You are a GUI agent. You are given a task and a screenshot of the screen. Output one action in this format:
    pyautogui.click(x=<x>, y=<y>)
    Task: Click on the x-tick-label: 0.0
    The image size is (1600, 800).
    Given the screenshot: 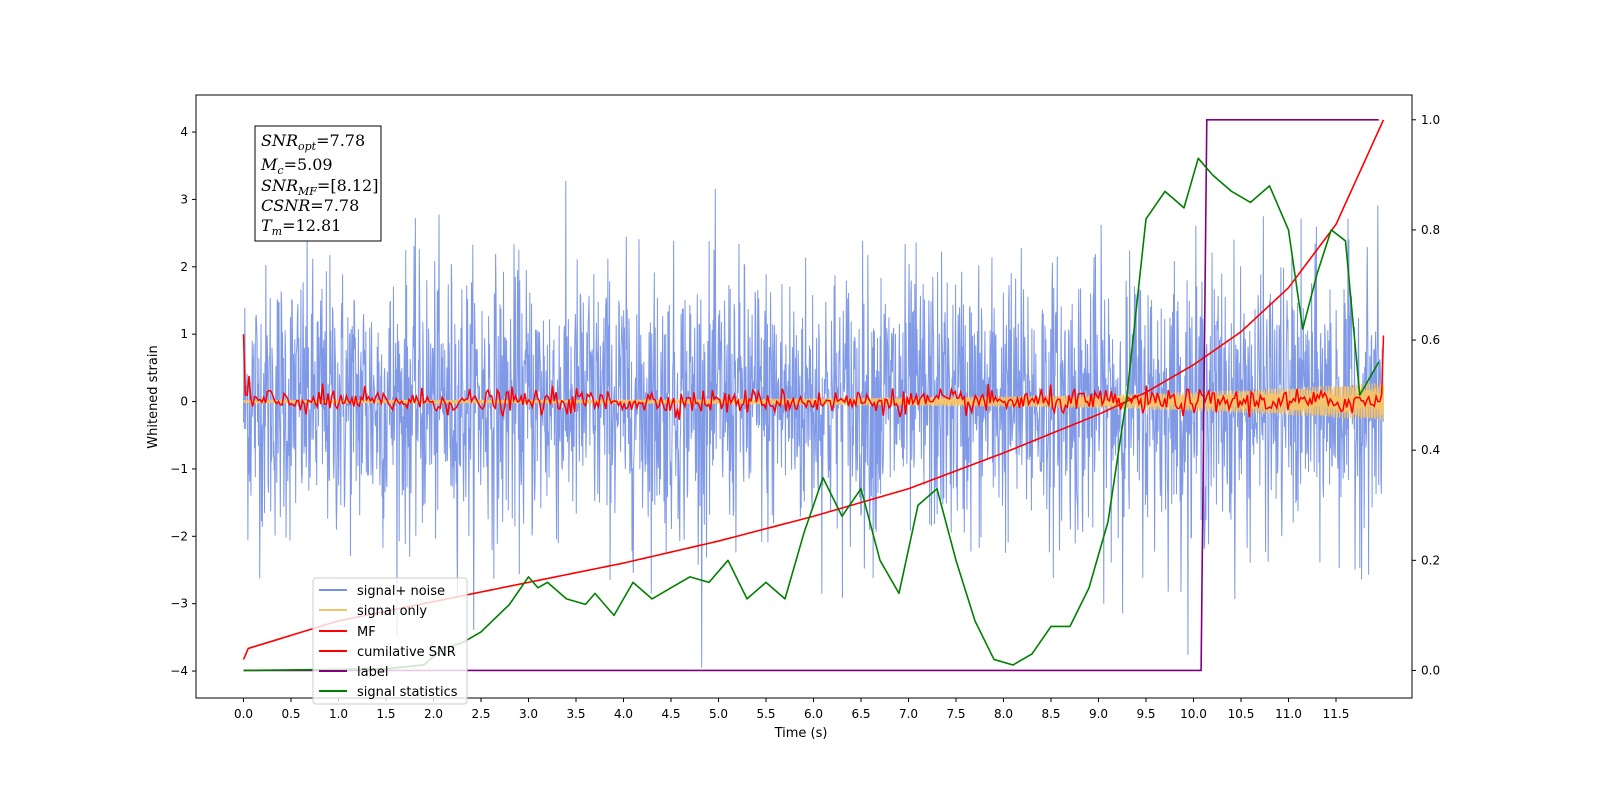 What is the action you would take?
    pyautogui.click(x=243, y=714)
    